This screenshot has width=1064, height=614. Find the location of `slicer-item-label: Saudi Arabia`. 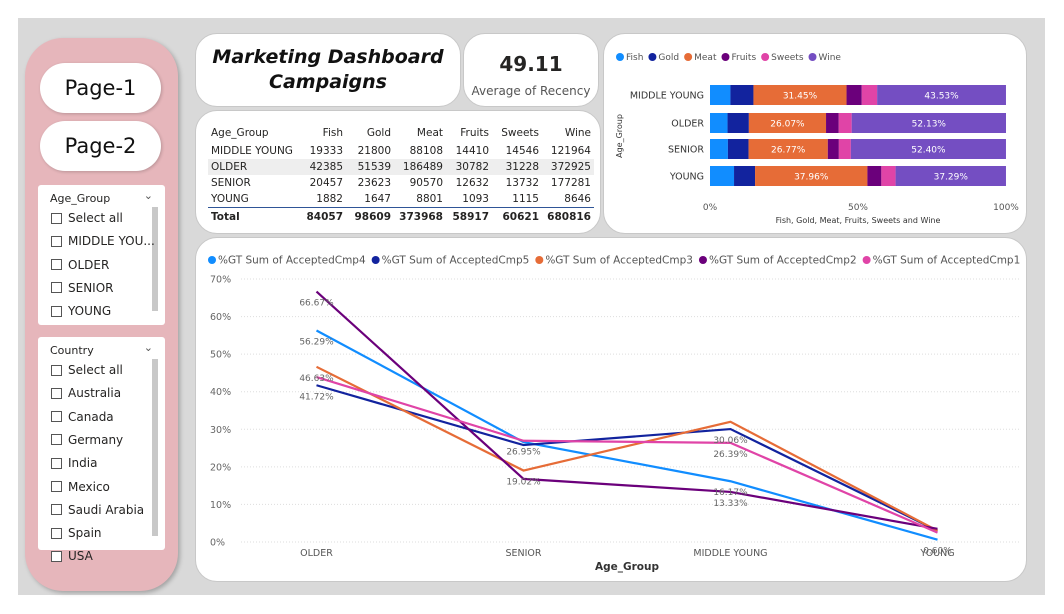

slicer-item-label: Saudi Arabia is located at coordinates (106, 509).